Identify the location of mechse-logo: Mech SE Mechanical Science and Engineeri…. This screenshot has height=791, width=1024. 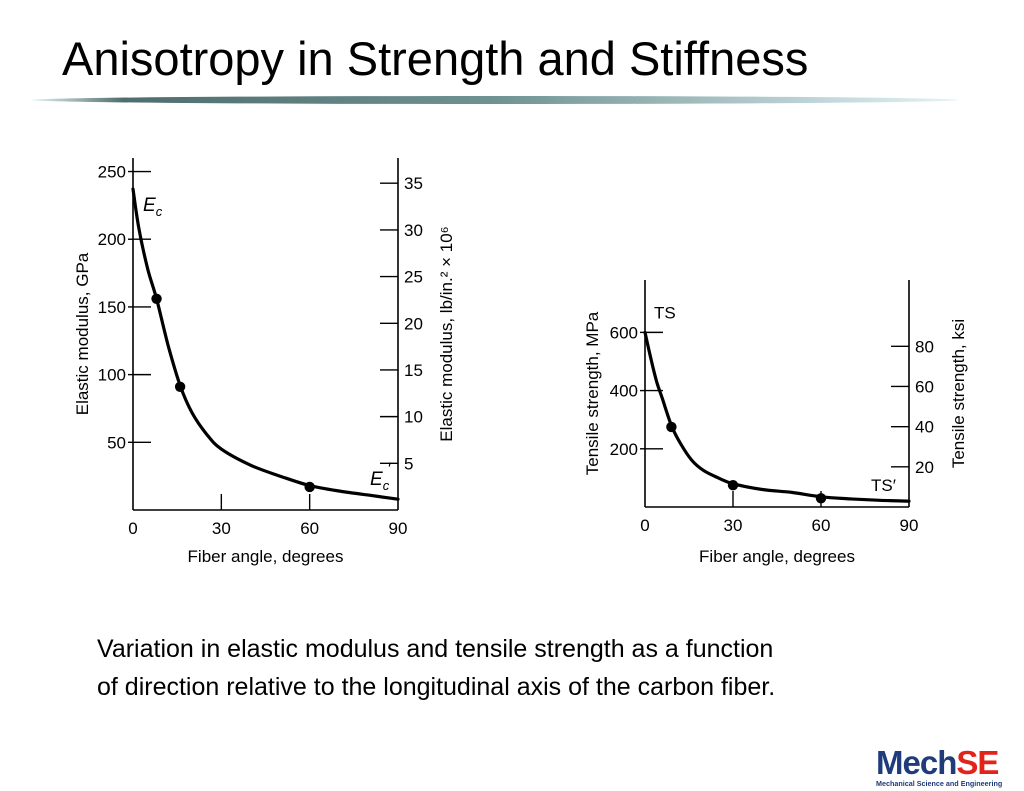
(950, 767).